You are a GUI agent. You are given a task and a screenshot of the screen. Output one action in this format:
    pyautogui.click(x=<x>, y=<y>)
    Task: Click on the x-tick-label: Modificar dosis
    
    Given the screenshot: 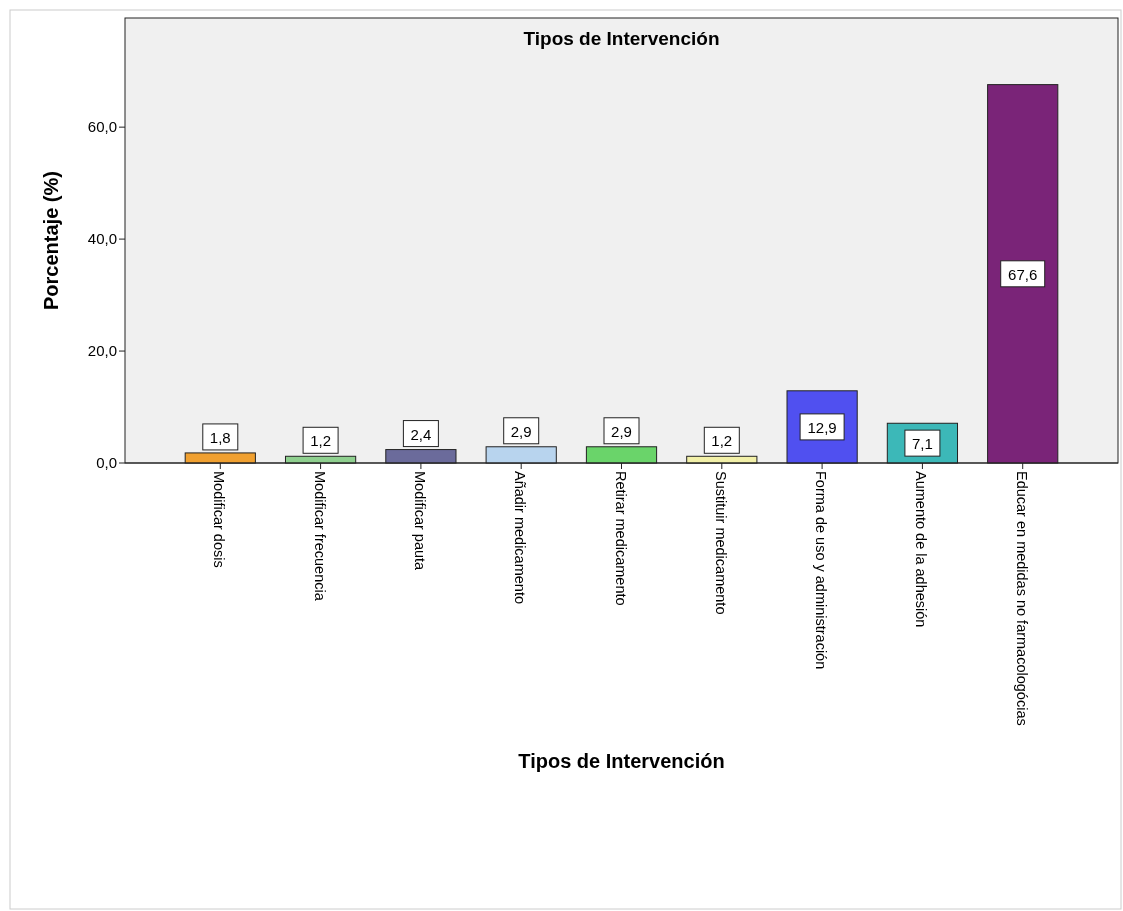 What is the action you would take?
    pyautogui.click(x=219, y=519)
    